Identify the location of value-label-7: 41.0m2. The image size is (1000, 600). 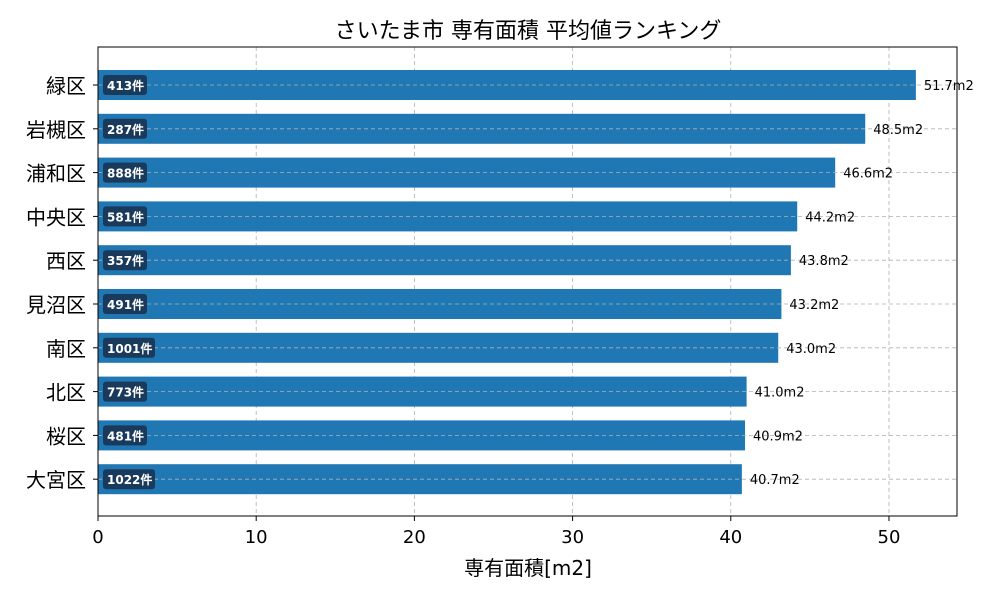
(780, 393).